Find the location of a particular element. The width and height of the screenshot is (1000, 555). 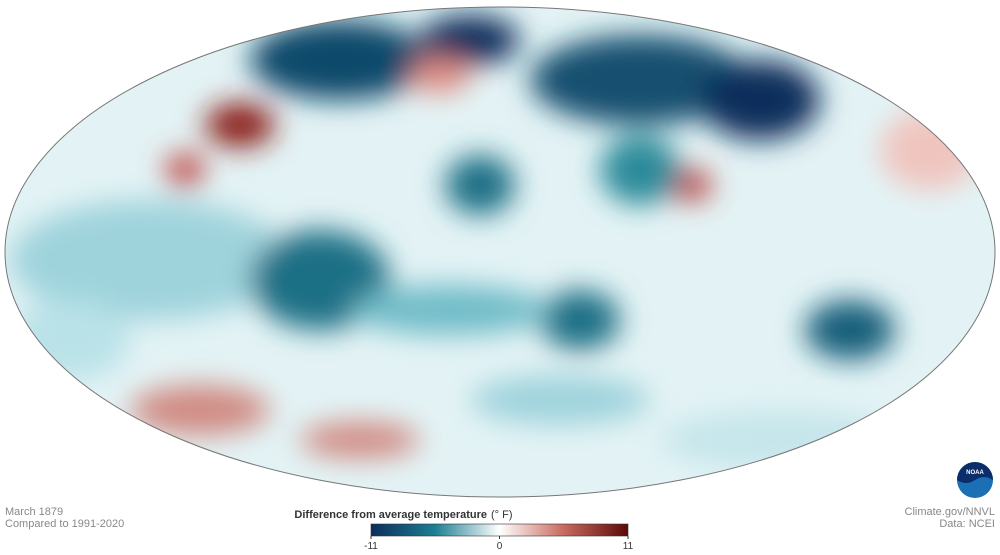

source: Data: NCEI is located at coordinates (967, 524).